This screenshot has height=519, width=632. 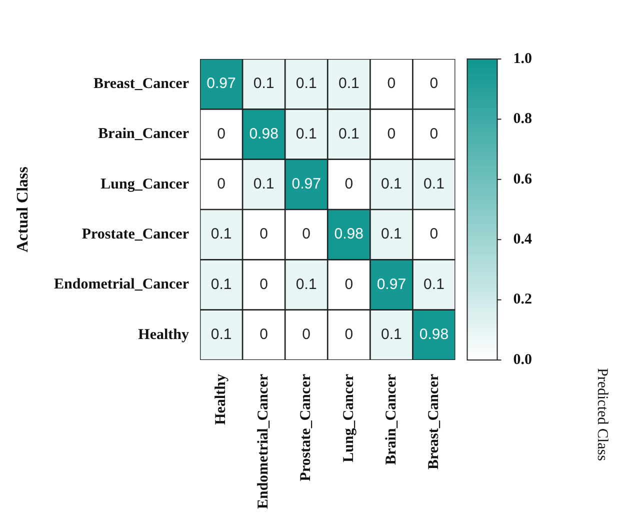 I want to click on y-tick-label: Endometrial_Cancer, so click(x=122, y=284).